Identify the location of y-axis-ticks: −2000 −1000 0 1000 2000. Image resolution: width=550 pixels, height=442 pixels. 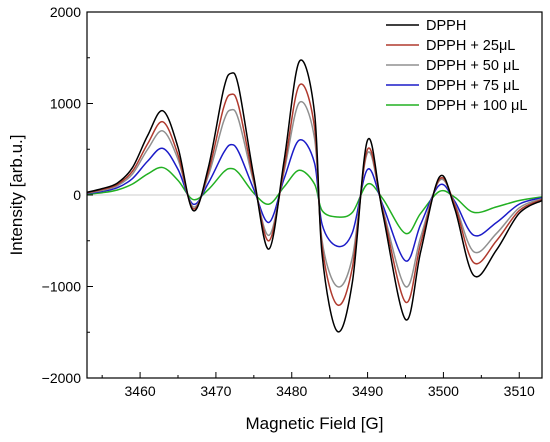
(67, 195).